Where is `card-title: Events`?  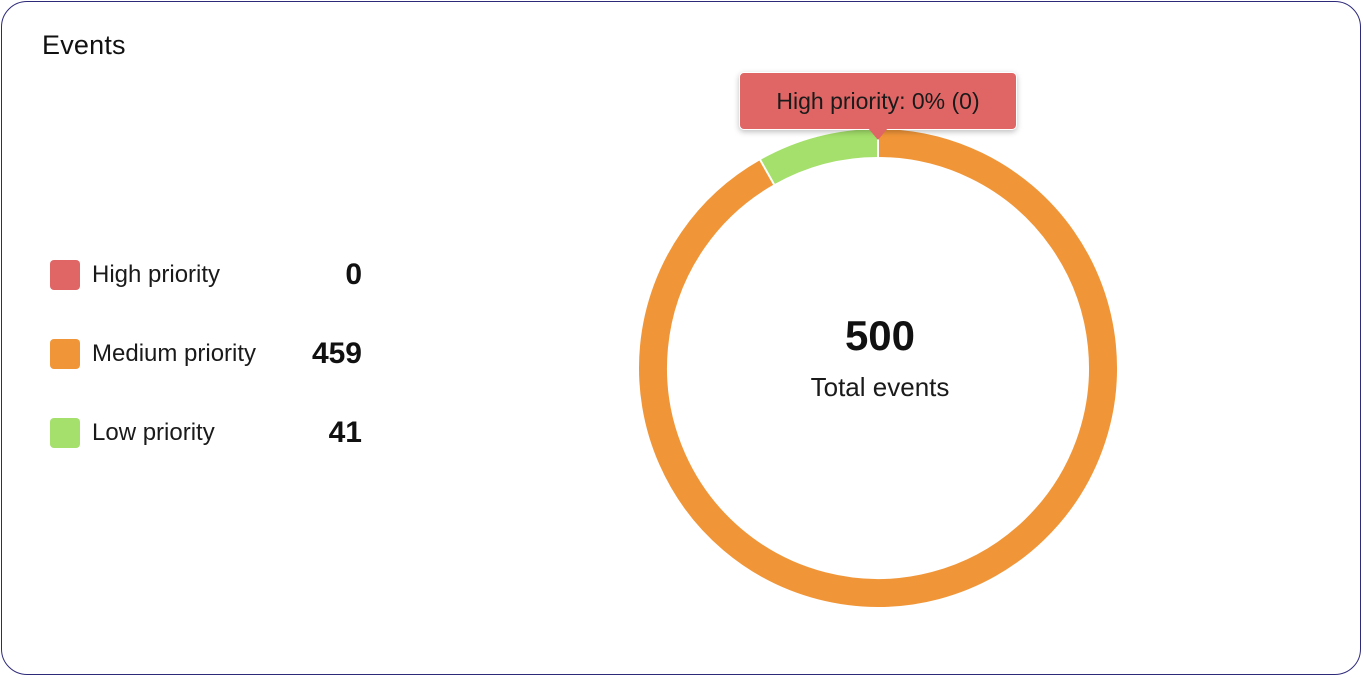 card-title: Events is located at coordinates (84, 45).